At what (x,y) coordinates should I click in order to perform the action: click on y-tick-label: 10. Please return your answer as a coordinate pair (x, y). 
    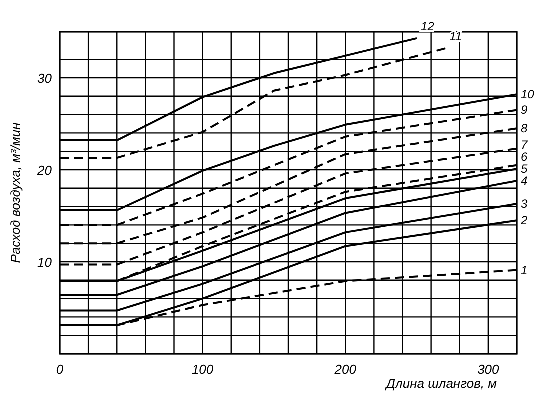
    Looking at the image, I should click on (45, 262).